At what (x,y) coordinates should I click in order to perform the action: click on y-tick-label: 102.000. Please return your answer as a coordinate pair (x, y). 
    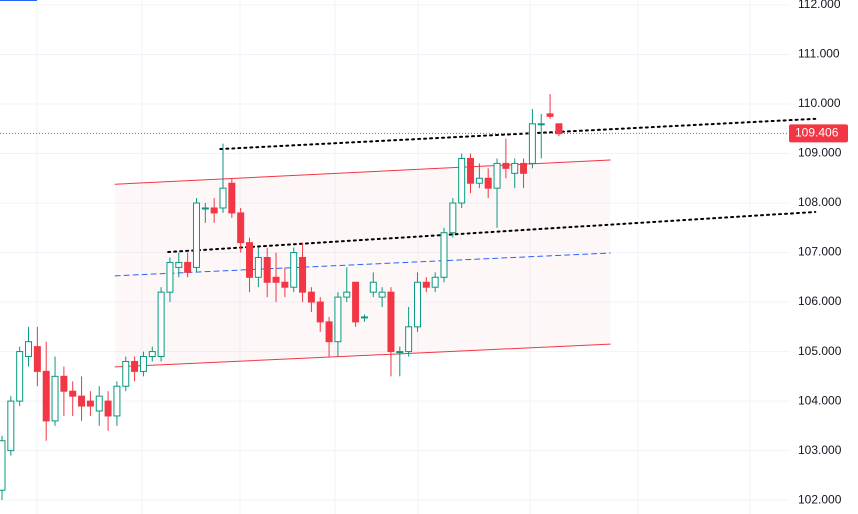
    Looking at the image, I should click on (820, 499).